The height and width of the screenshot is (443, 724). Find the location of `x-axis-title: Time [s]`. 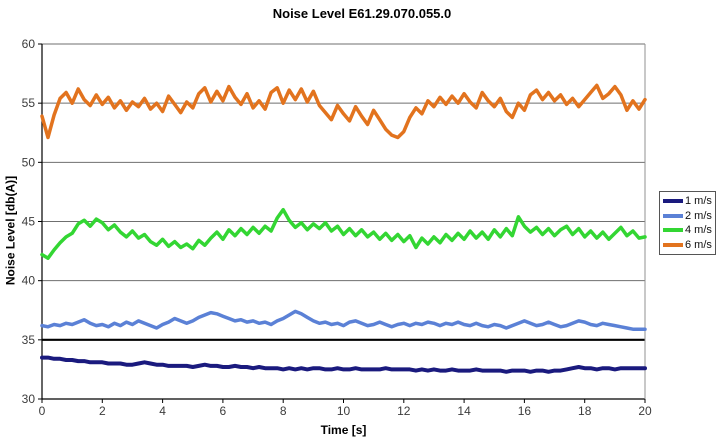

x-axis-title: Time [s] is located at coordinates (343, 430).